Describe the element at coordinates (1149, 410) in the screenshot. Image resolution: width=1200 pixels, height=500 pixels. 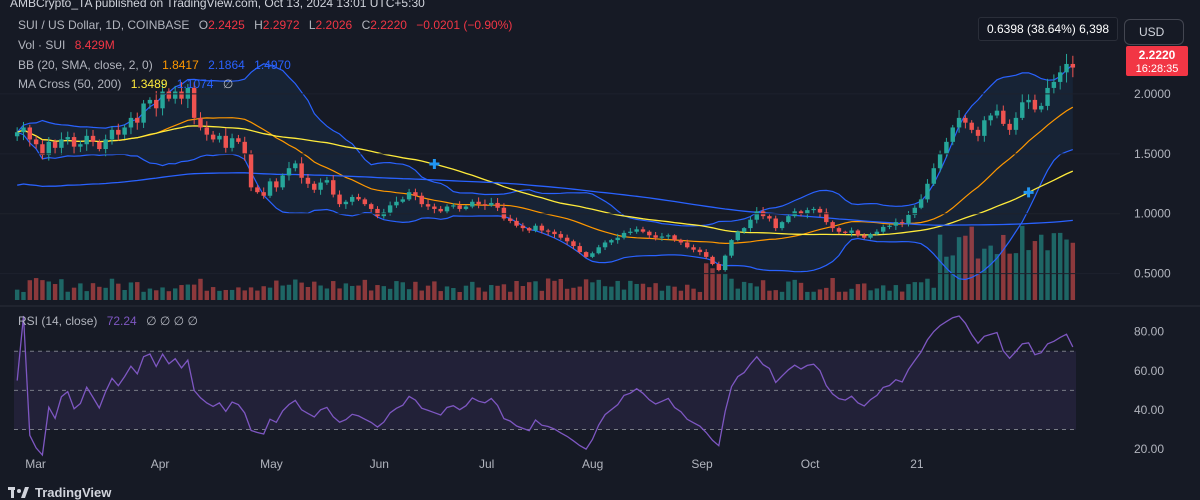
I see `rsi-tick-label: 40.00` at that location.